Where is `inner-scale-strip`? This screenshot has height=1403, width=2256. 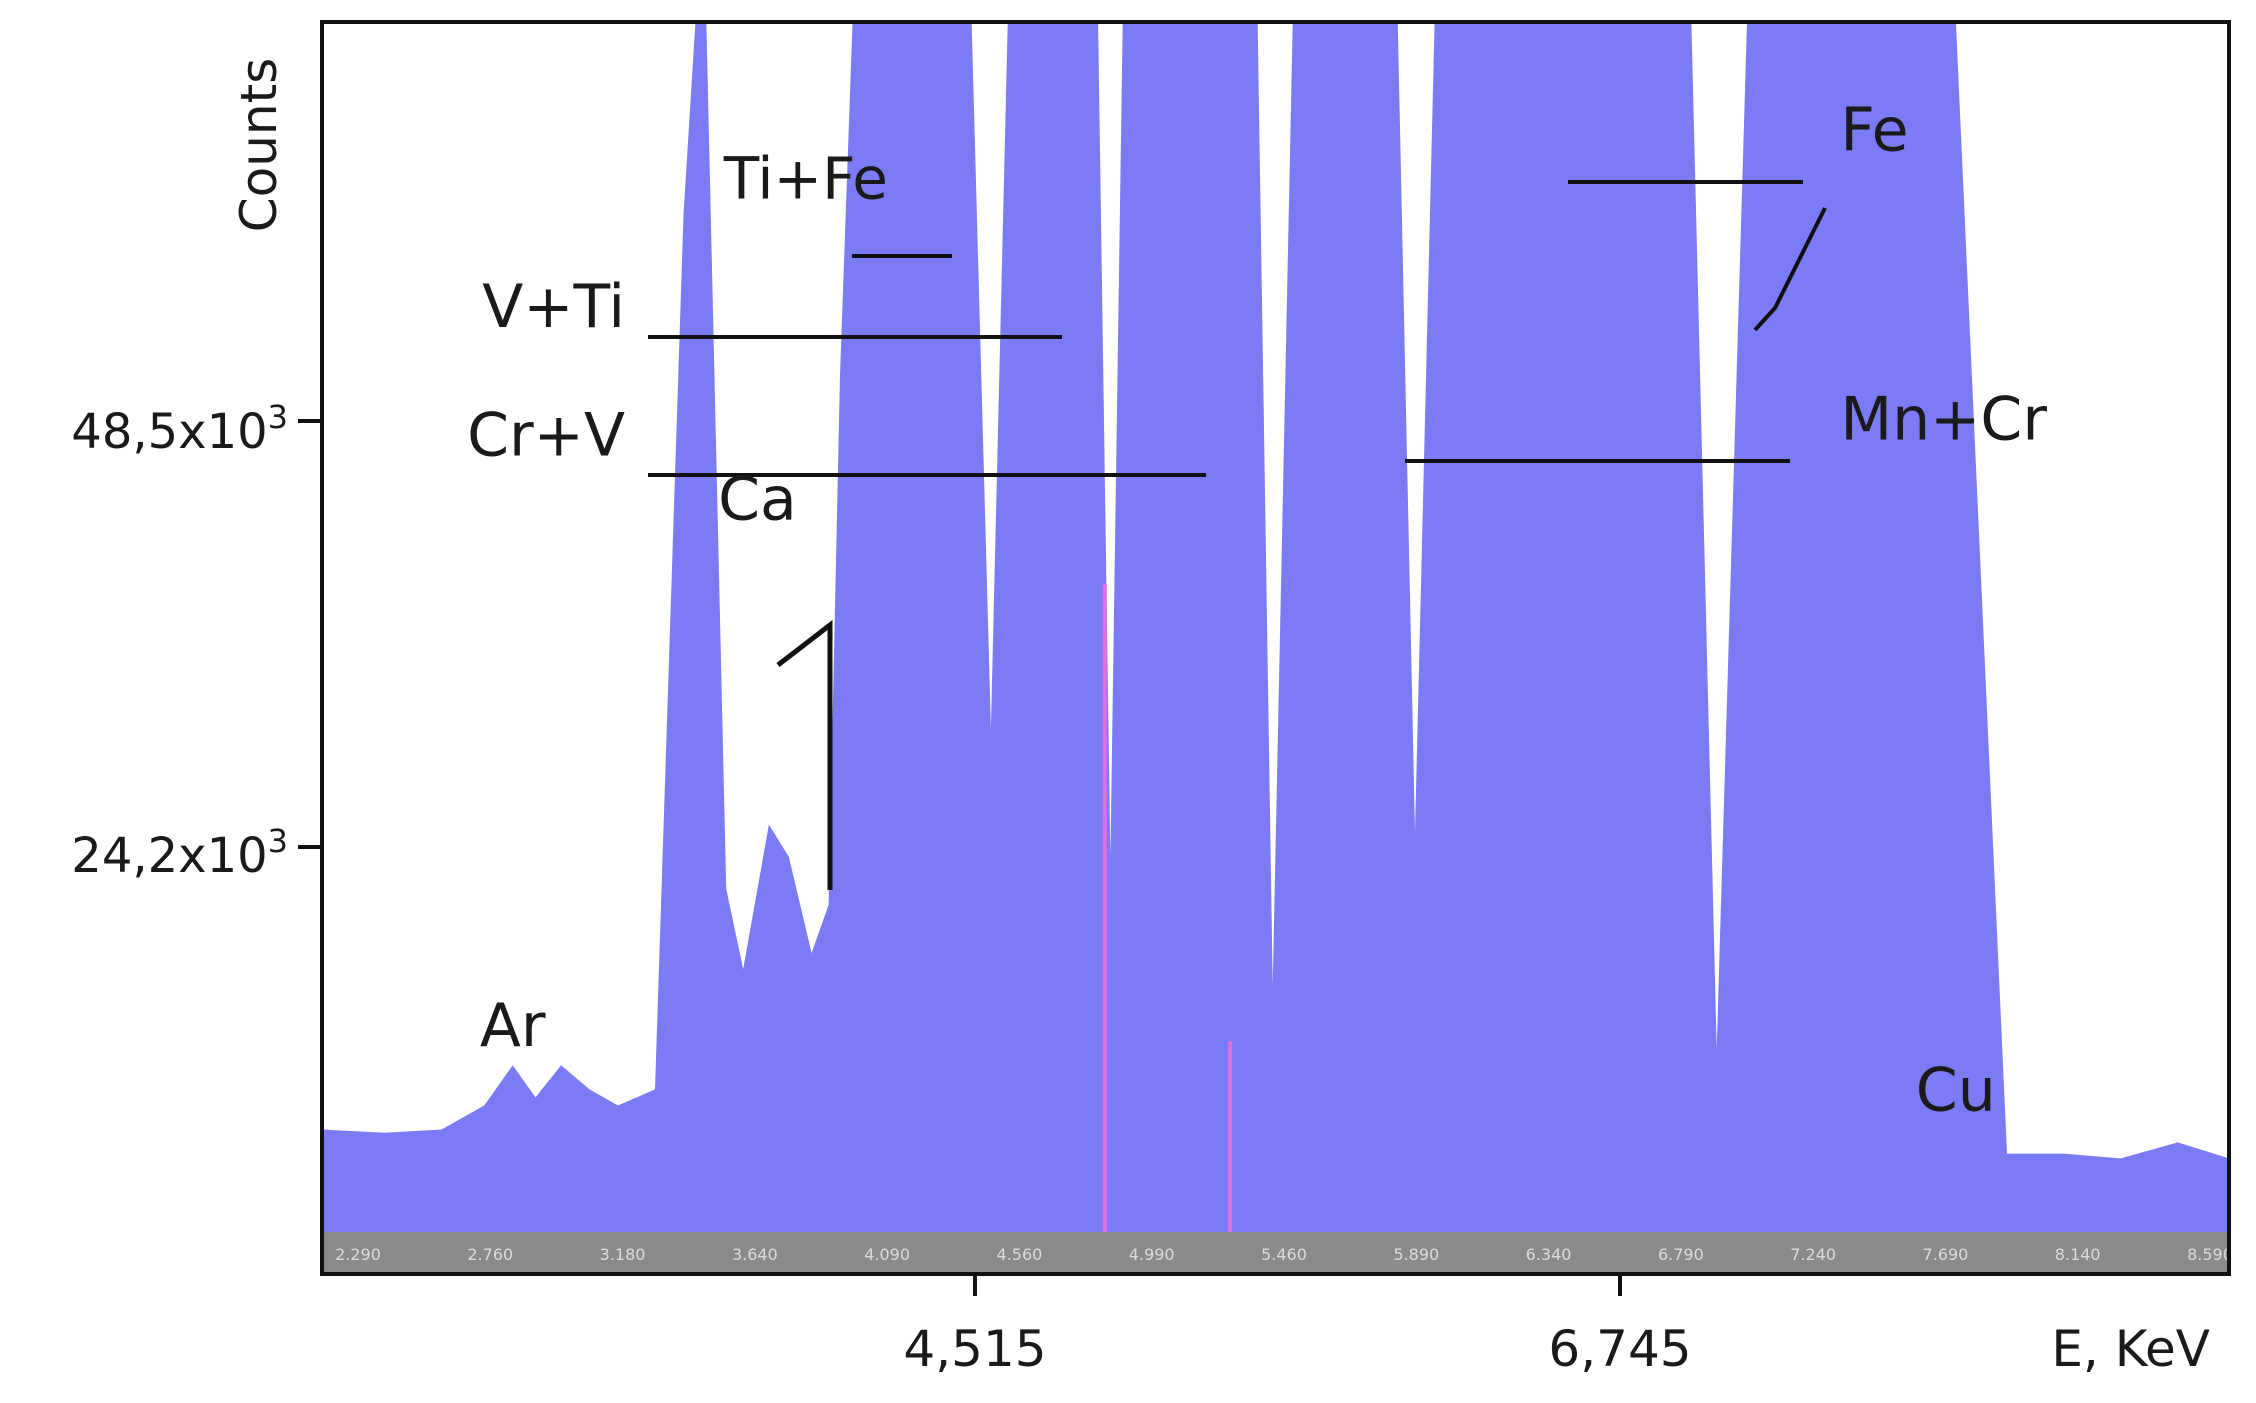
inner-scale-strip is located at coordinates (1275, 1253).